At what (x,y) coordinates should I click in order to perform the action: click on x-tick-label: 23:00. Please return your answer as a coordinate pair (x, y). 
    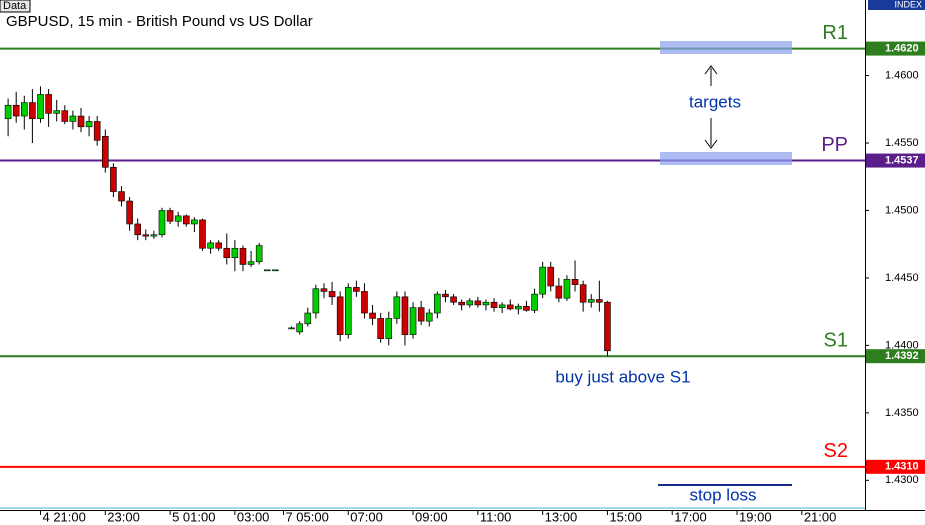
    Looking at the image, I should click on (123, 516).